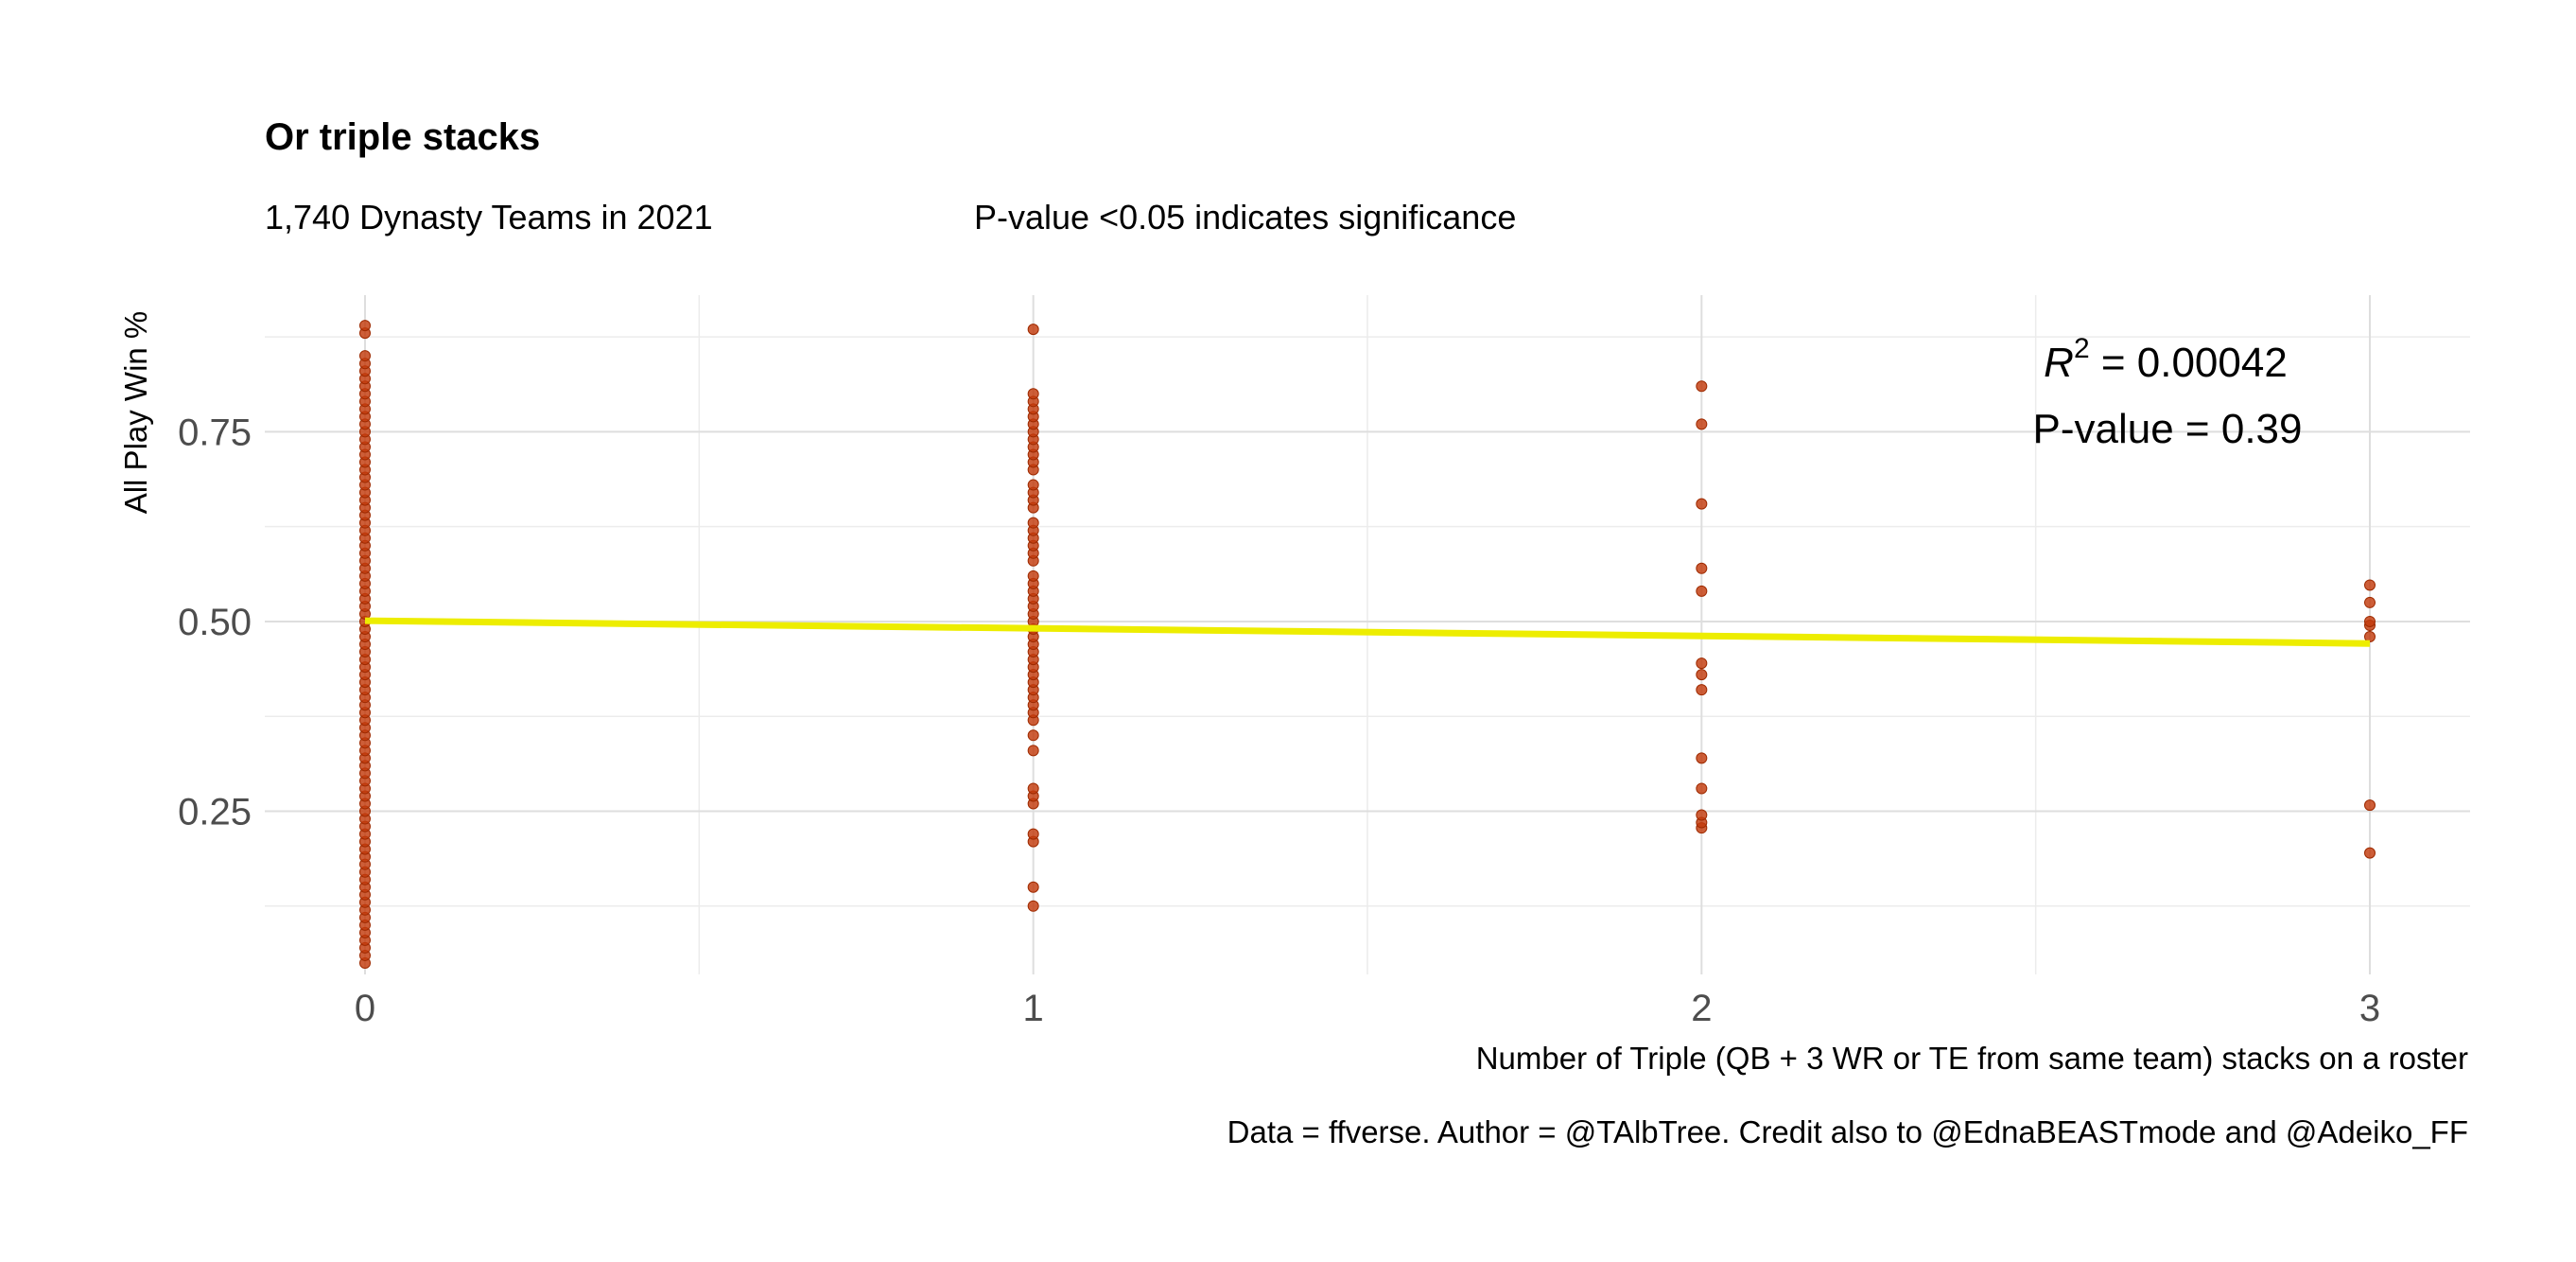 The width and height of the screenshot is (2576, 1262). What do you see at coordinates (402, 137) in the screenshot?
I see `chart-title: Or triple stacks` at bounding box center [402, 137].